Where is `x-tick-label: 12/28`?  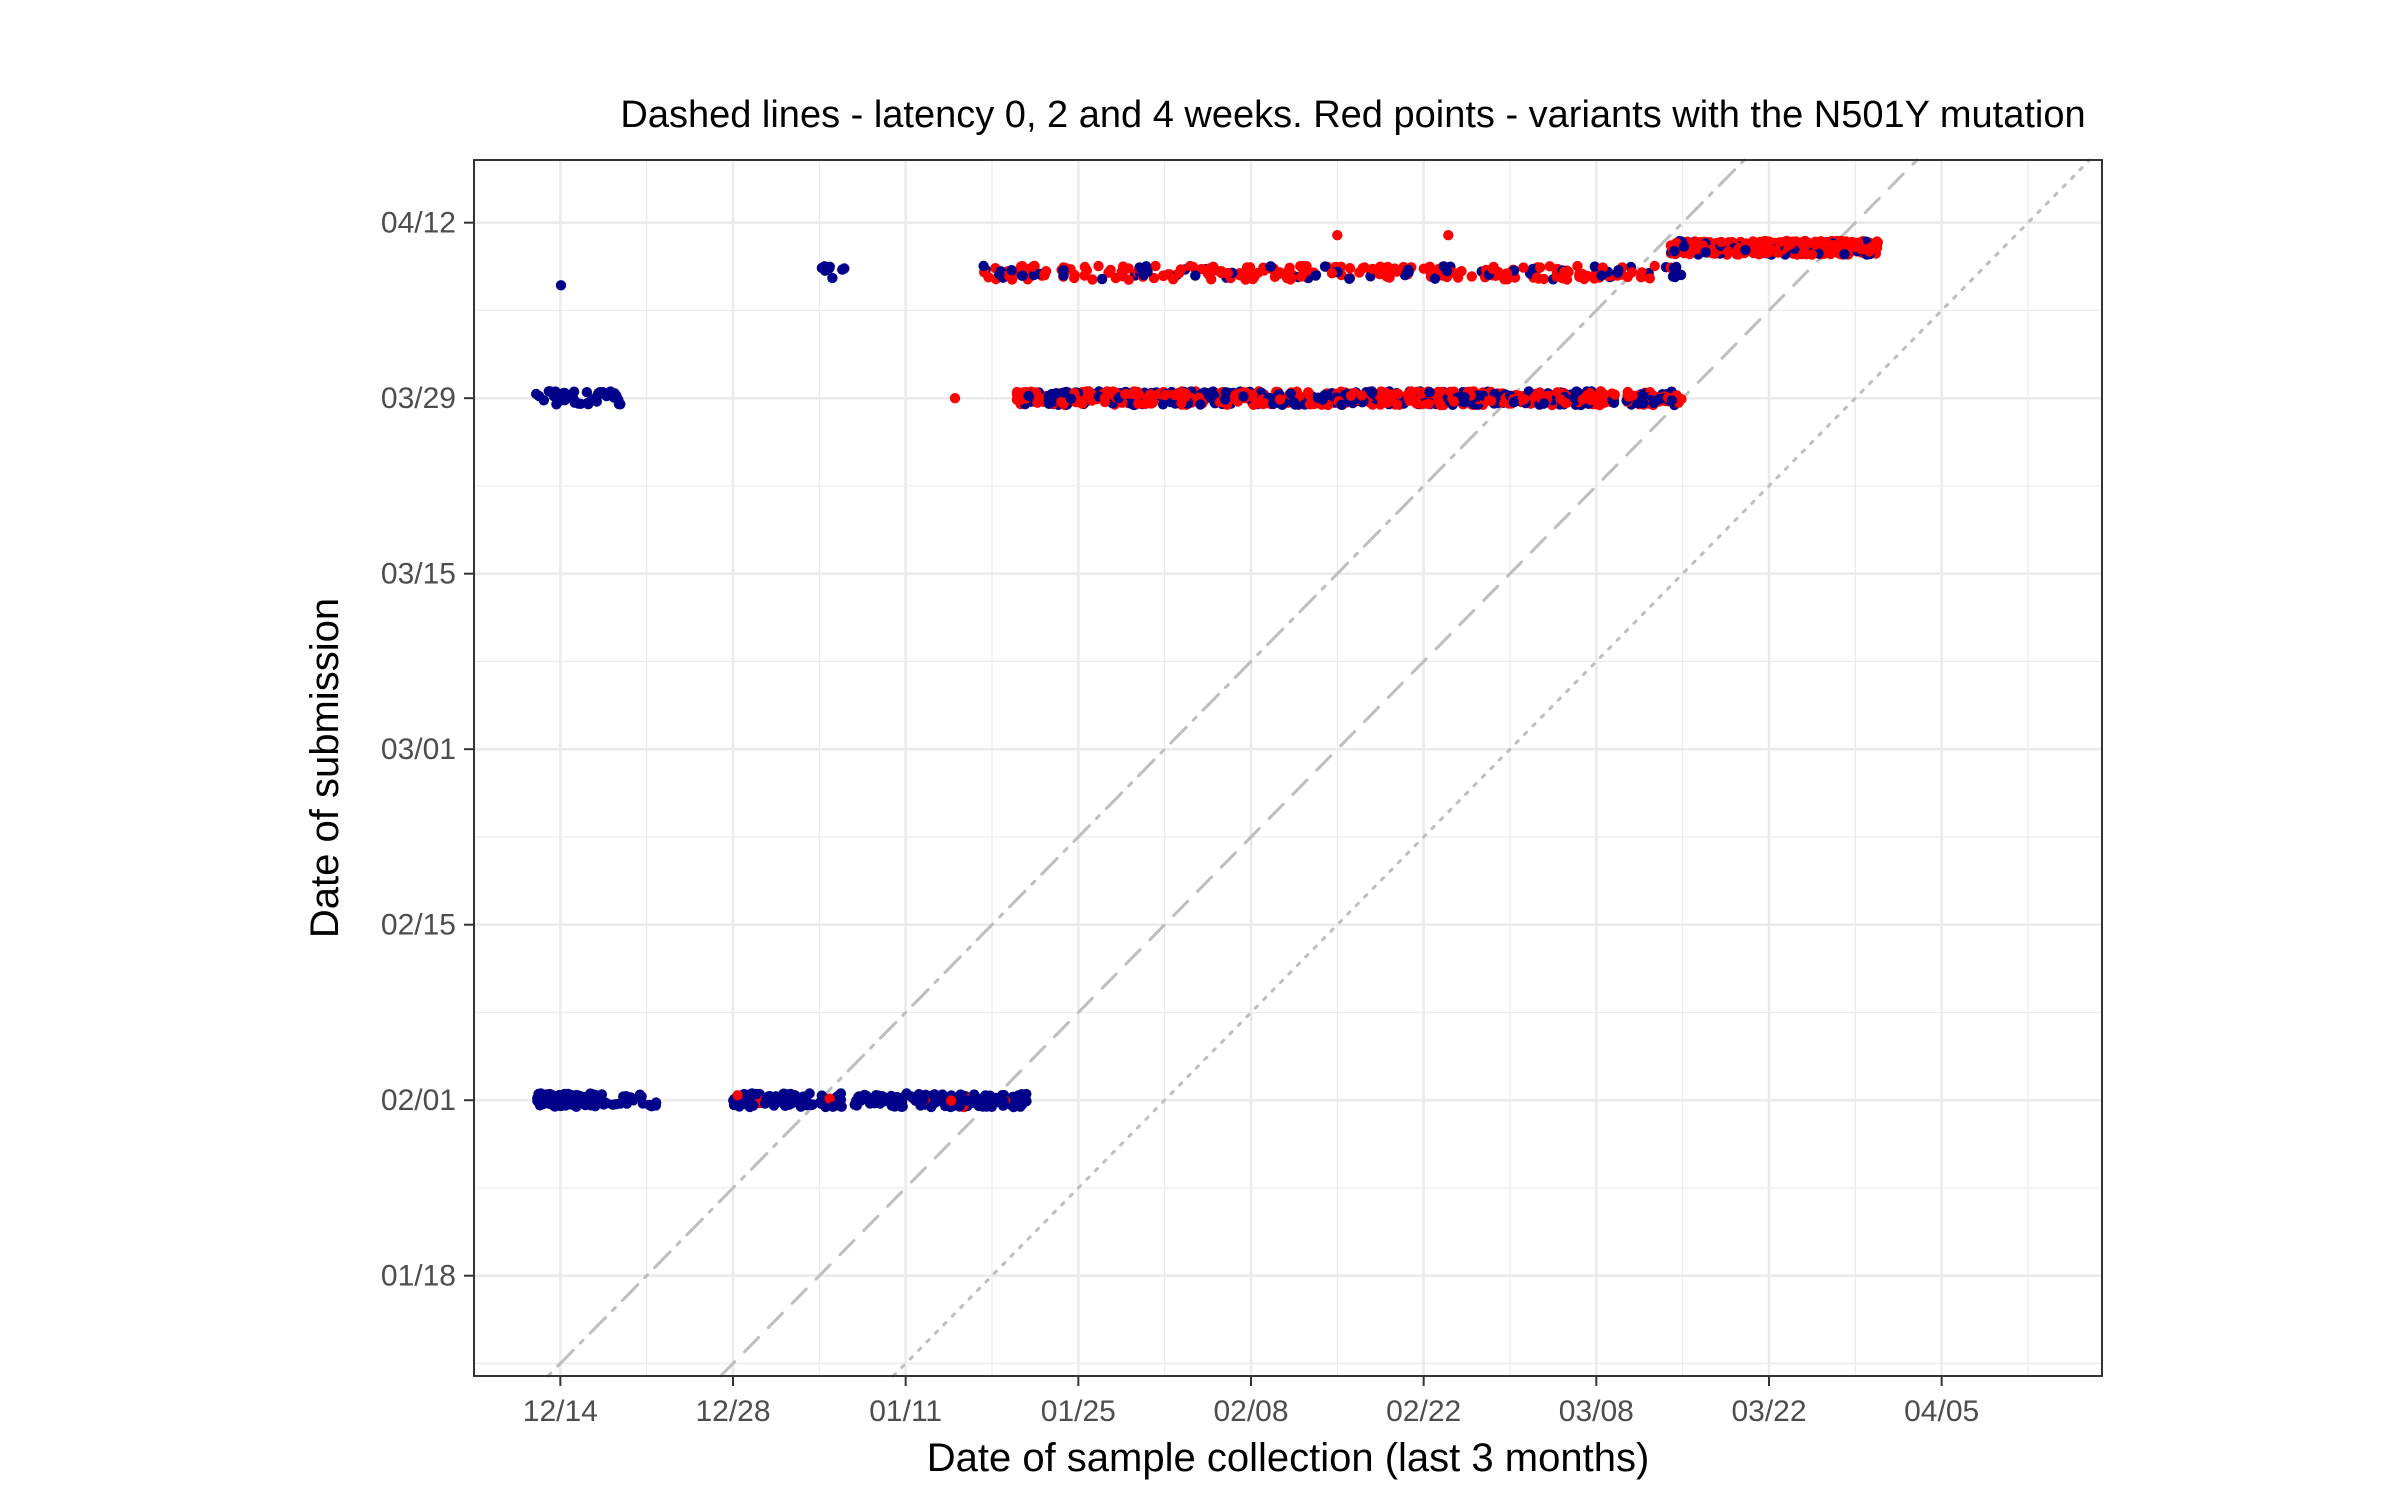
x-tick-label: 12/28 is located at coordinates (732, 1411).